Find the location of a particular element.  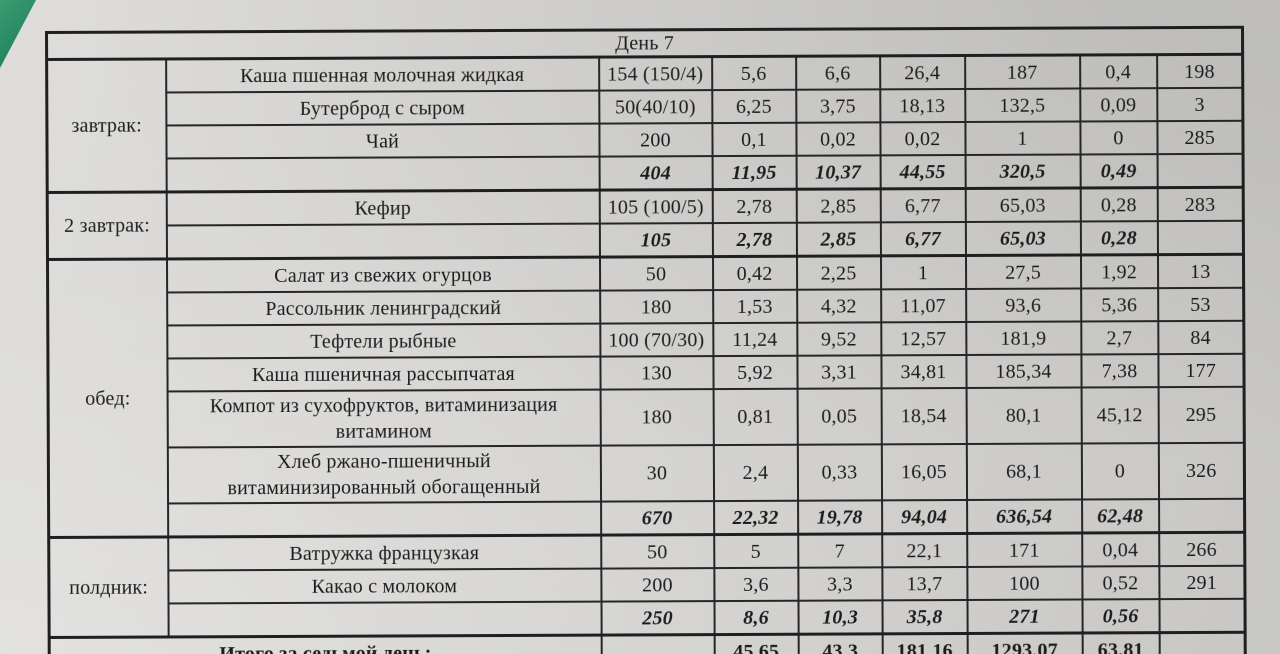

code-cell: 13 is located at coordinates (1200, 271).